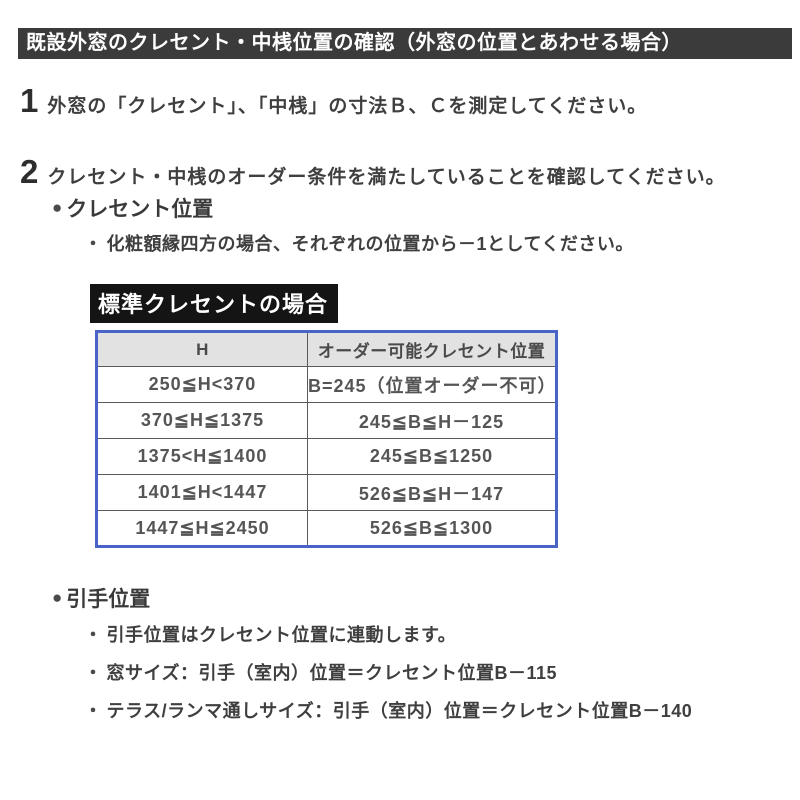 This screenshot has height=800, width=800. I want to click on table-row: 250≦H<370 B=245（位置オーダー不可）, so click(326, 384).